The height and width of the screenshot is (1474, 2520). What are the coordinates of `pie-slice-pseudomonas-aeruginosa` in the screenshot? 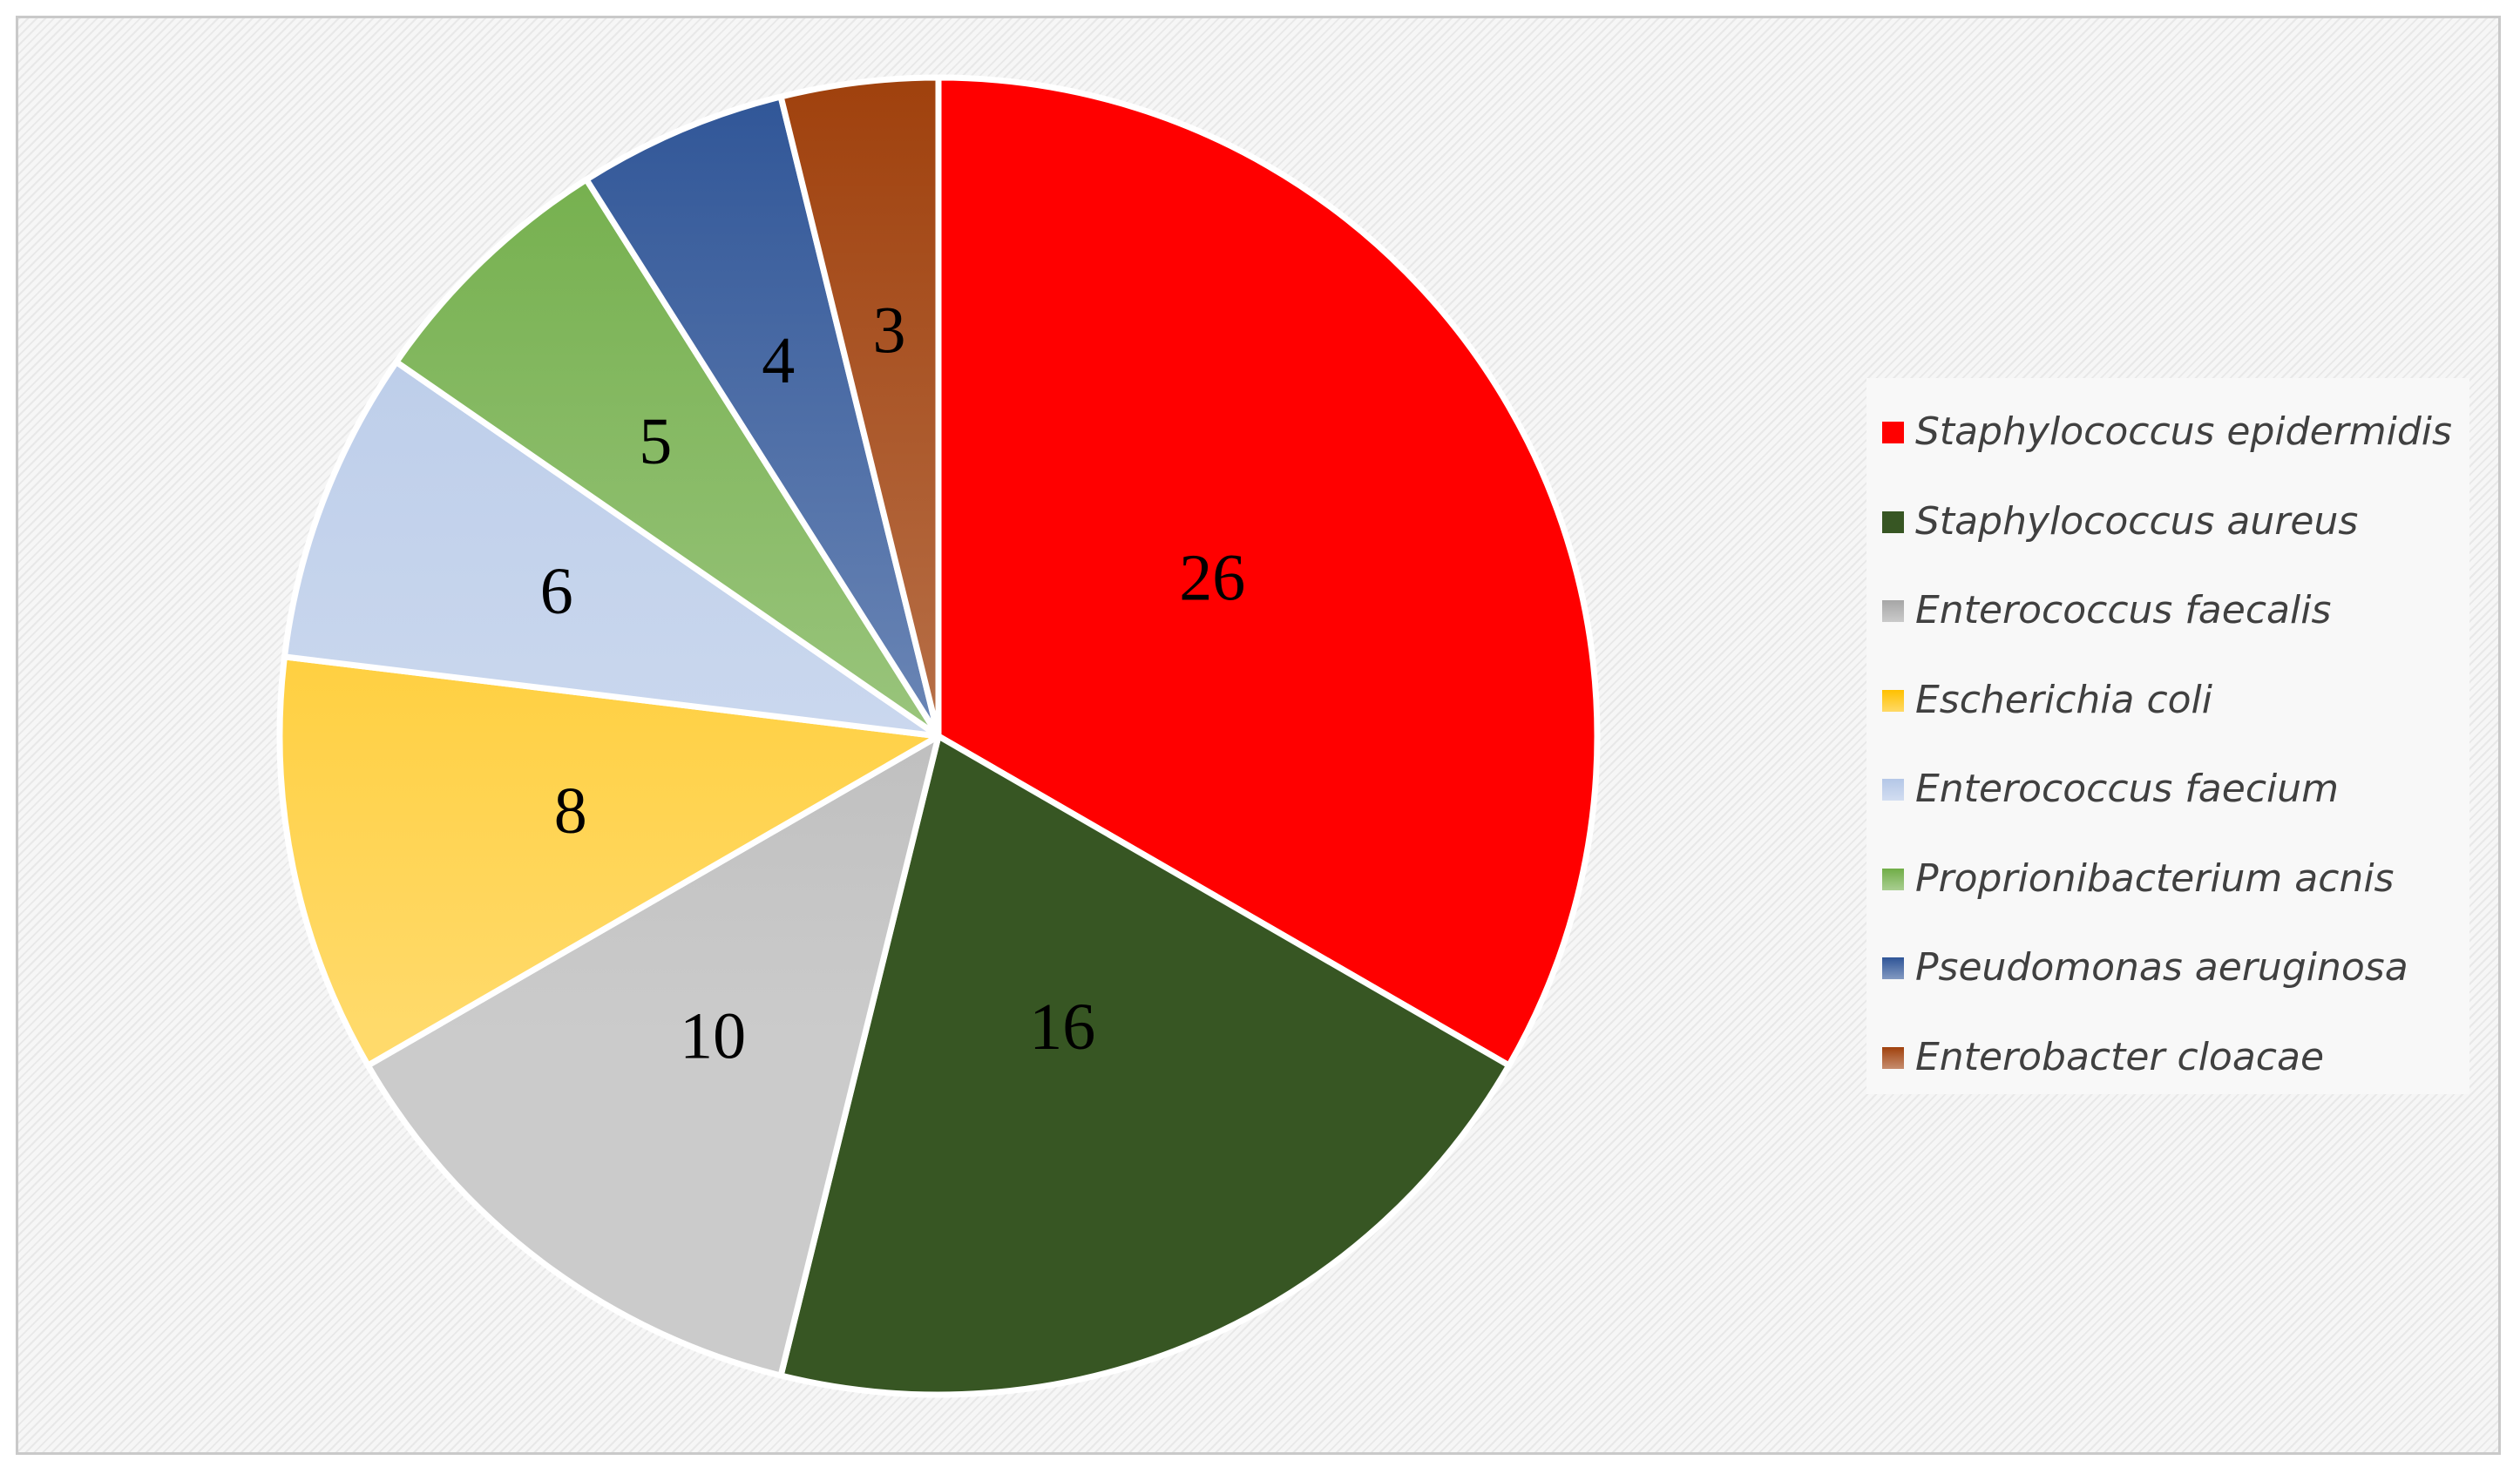 It's located at (762, 416).